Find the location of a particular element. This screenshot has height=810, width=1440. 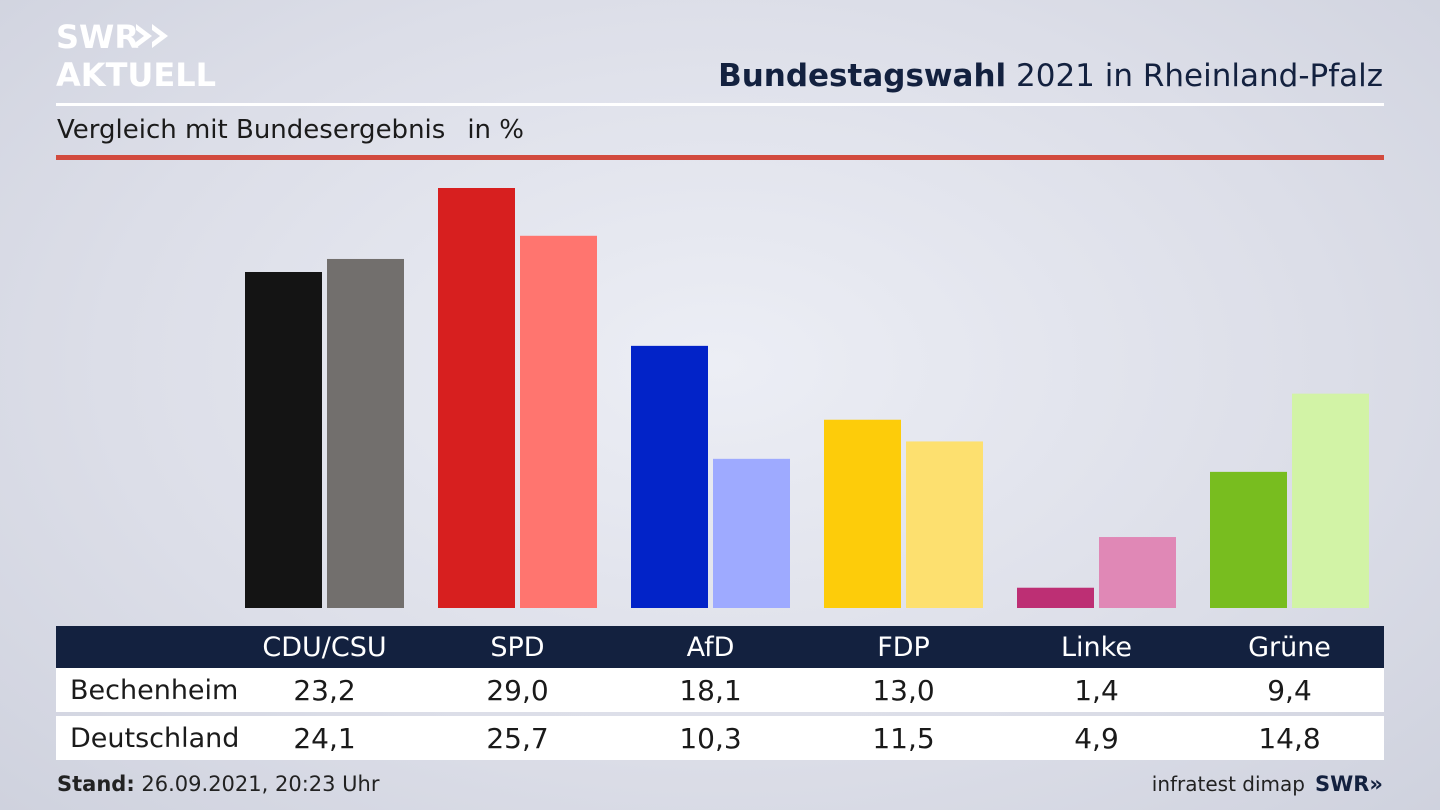

table-cell: 11,5 is located at coordinates (904, 738).